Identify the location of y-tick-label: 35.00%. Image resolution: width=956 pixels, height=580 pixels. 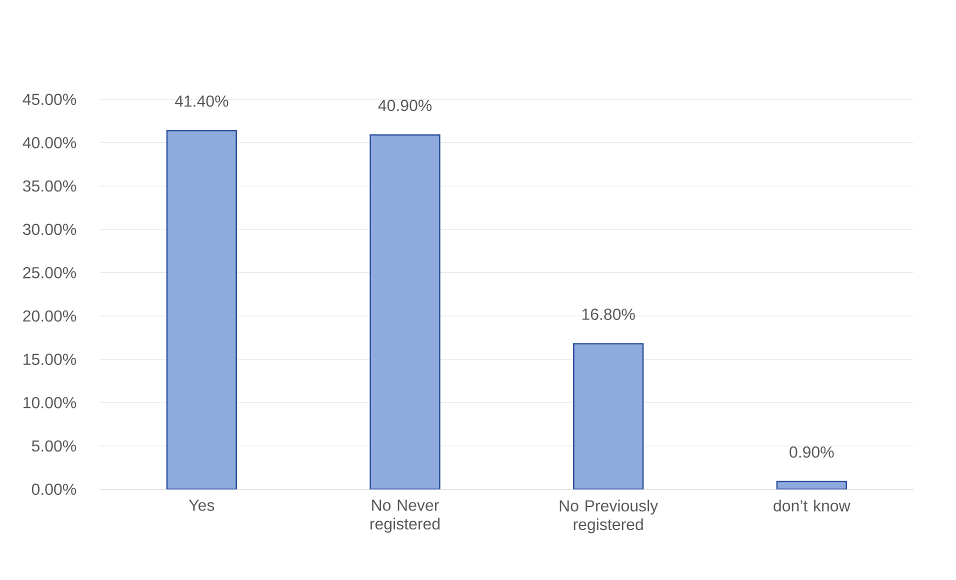
(49, 186).